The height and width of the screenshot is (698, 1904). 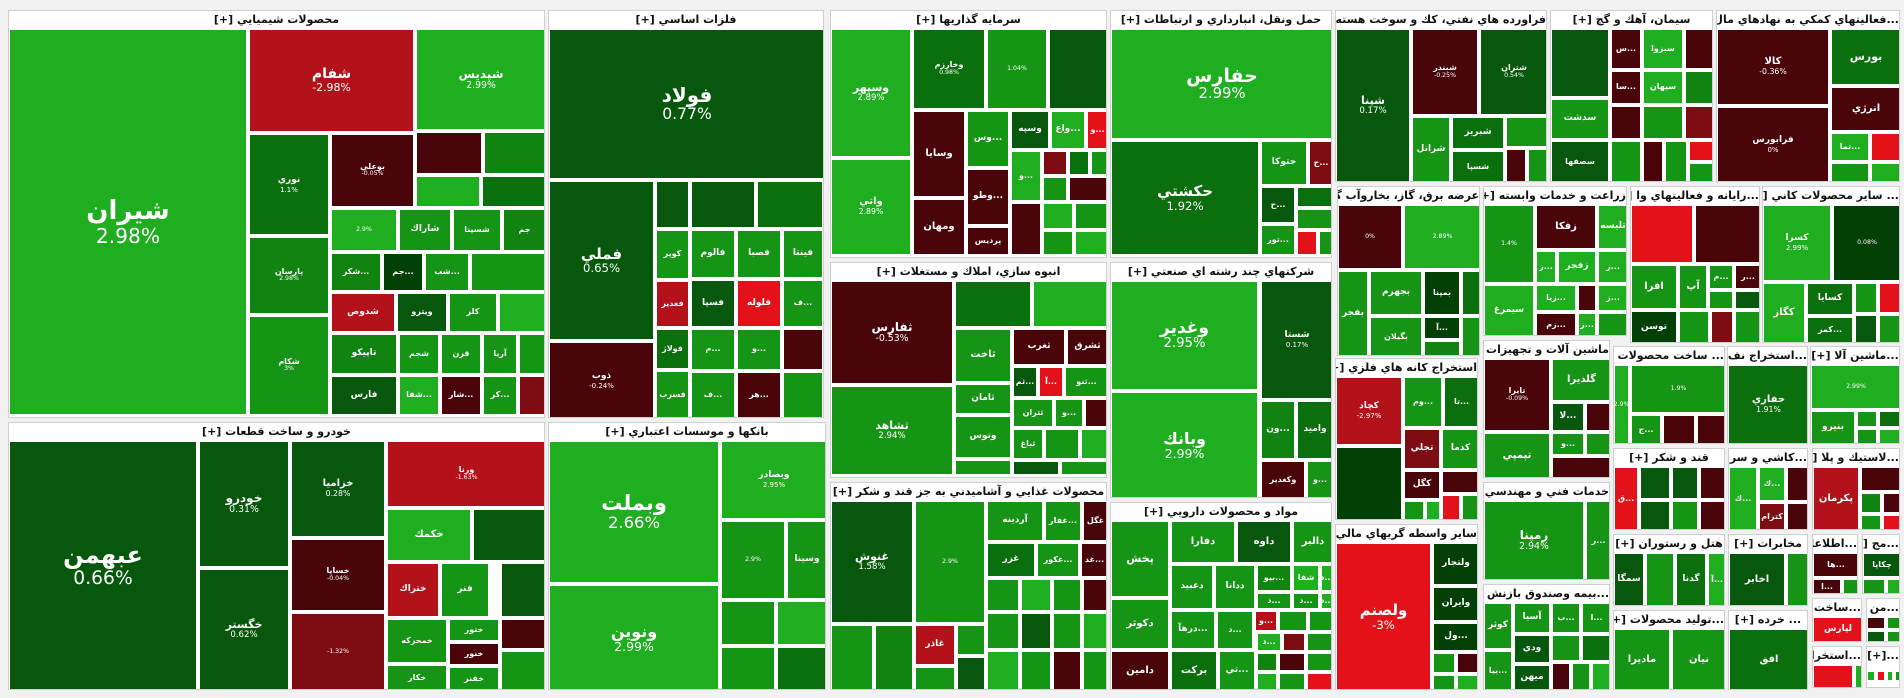 I want to click on treemap-tile: ولتجار, so click(x=1455, y=564).